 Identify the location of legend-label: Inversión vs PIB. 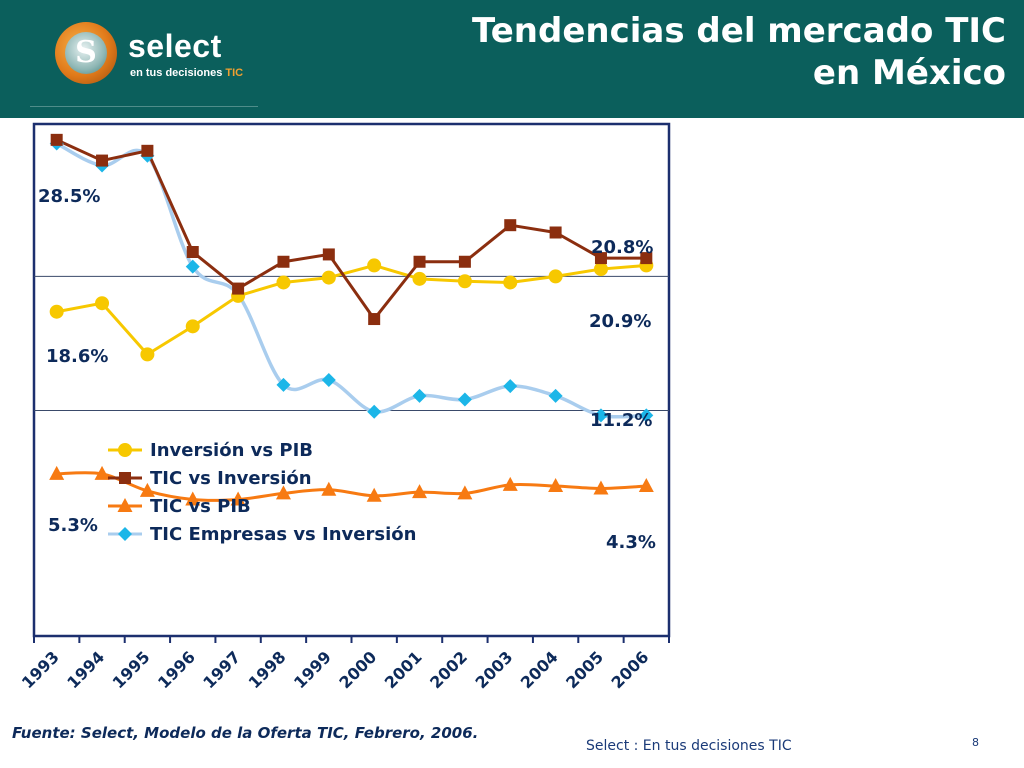
(231, 450).